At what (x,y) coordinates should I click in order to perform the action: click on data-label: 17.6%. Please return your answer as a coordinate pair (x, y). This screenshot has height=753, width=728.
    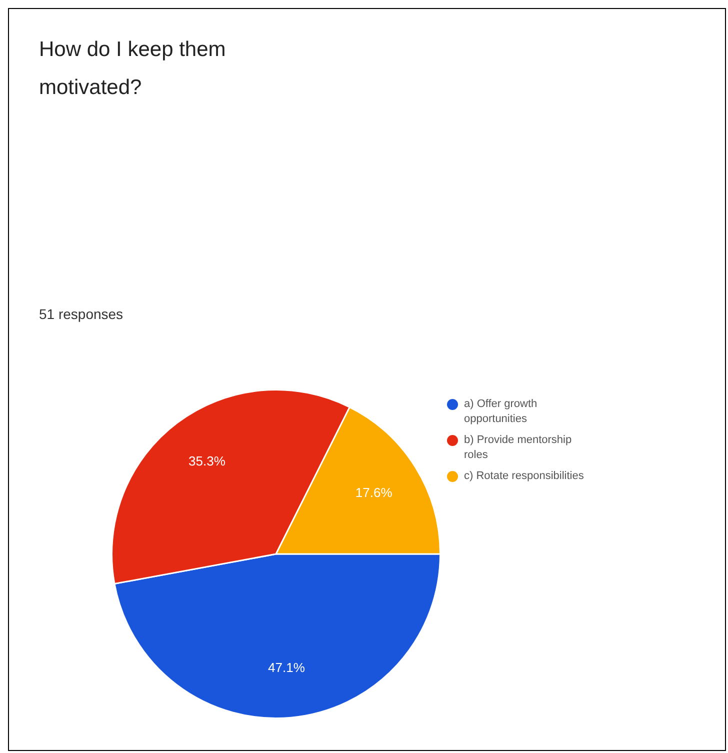
    Looking at the image, I should click on (374, 492).